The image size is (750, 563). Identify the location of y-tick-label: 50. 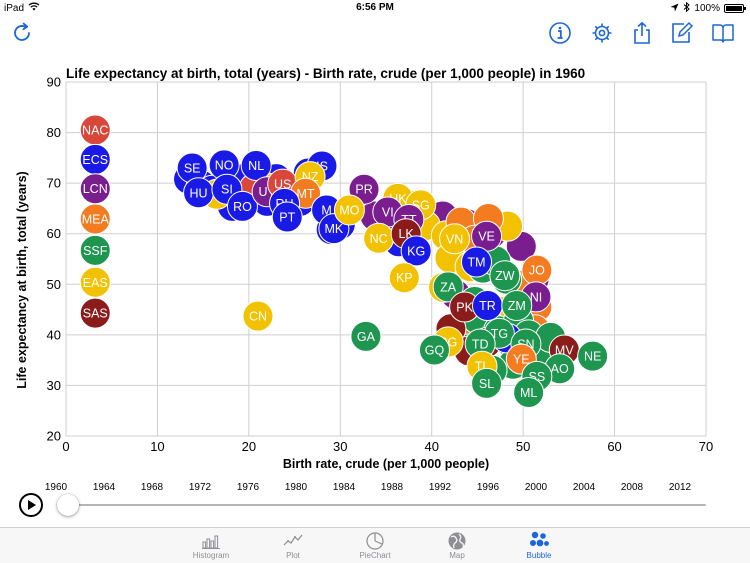
(54, 284).